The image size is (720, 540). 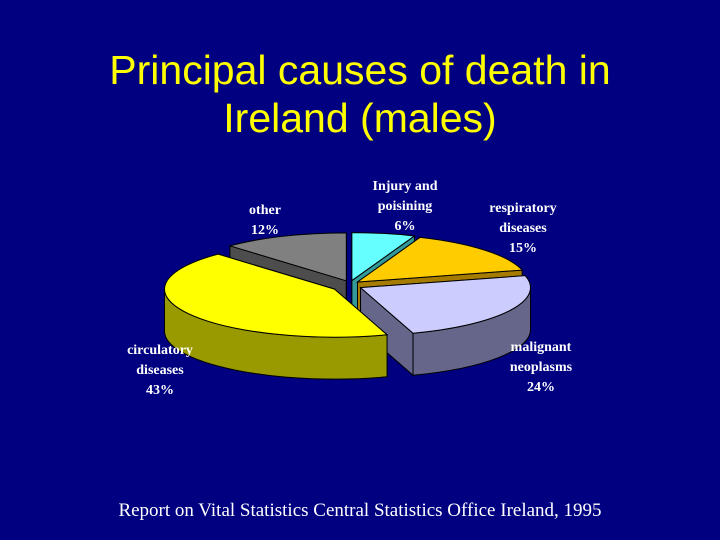 What do you see at coordinates (360, 70) in the screenshot?
I see `slide-title-line-1: Principal causes of death in` at bounding box center [360, 70].